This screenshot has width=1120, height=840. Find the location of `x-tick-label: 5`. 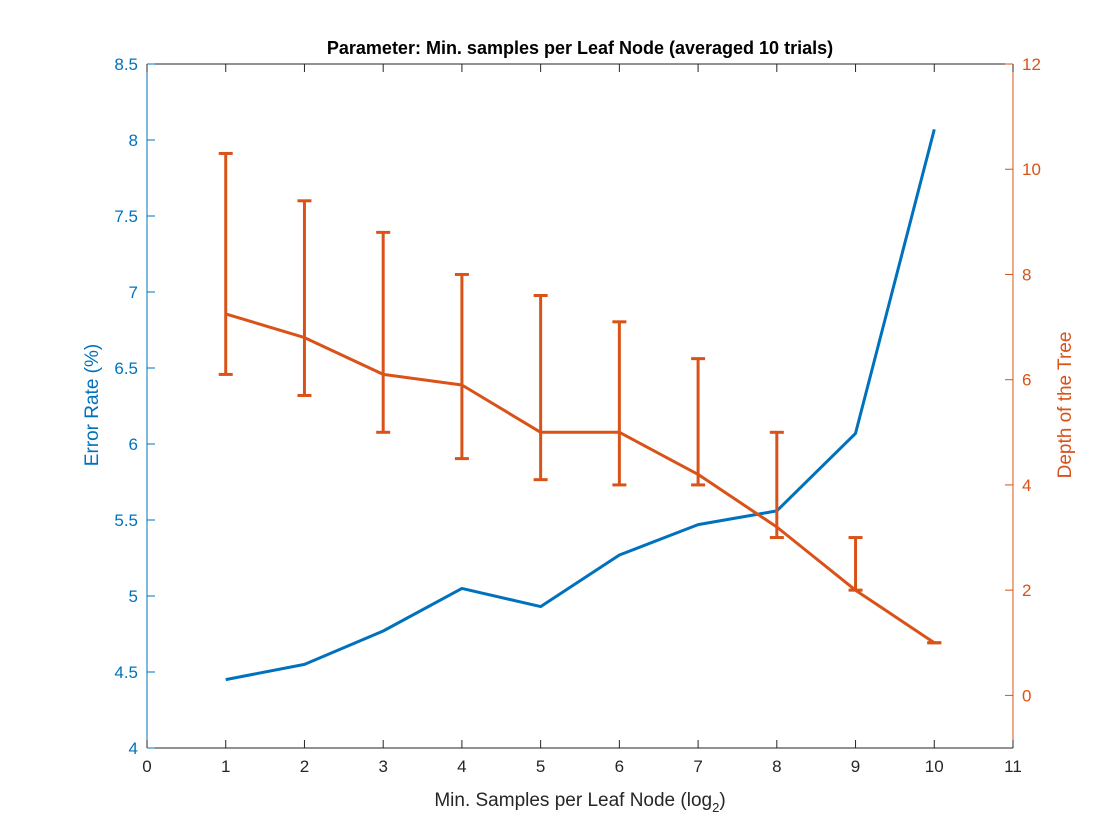

x-tick-label: 5 is located at coordinates (540, 766).